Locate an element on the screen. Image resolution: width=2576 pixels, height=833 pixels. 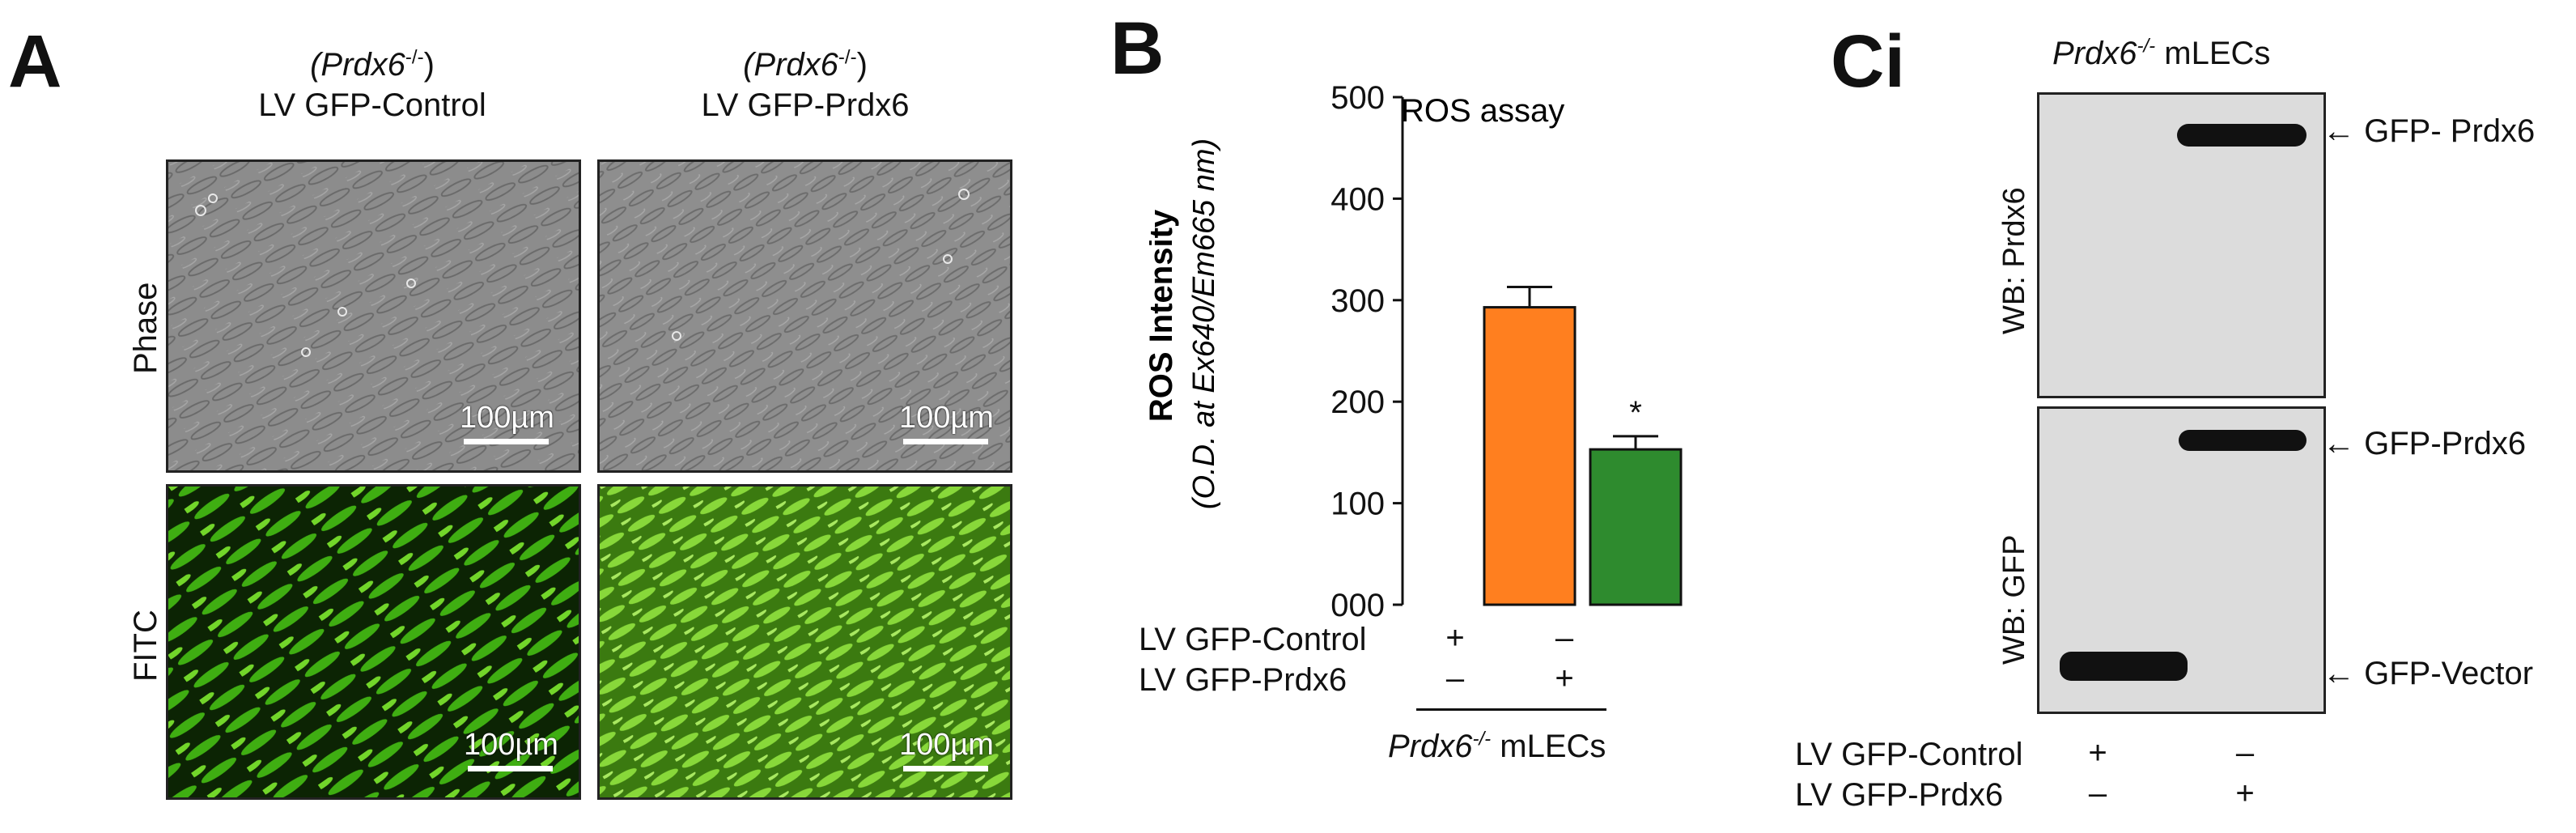
b-footer: Prdx6-/- mLECs is located at coordinates (1497, 747).